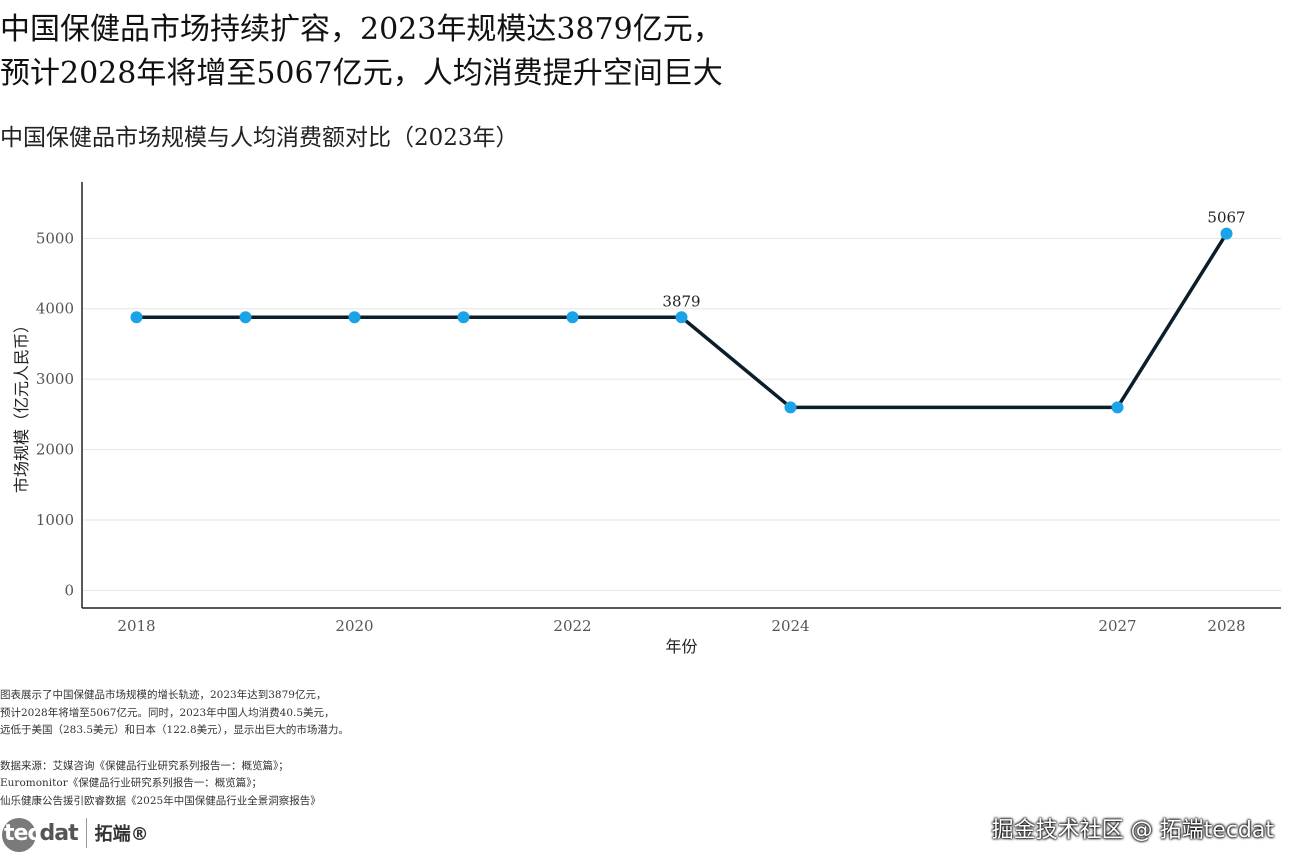 Image resolution: width=1296 pixels, height=864 pixels. Describe the element at coordinates (55, 450) in the screenshot. I see `y-tick-label-2000: 2000` at that location.